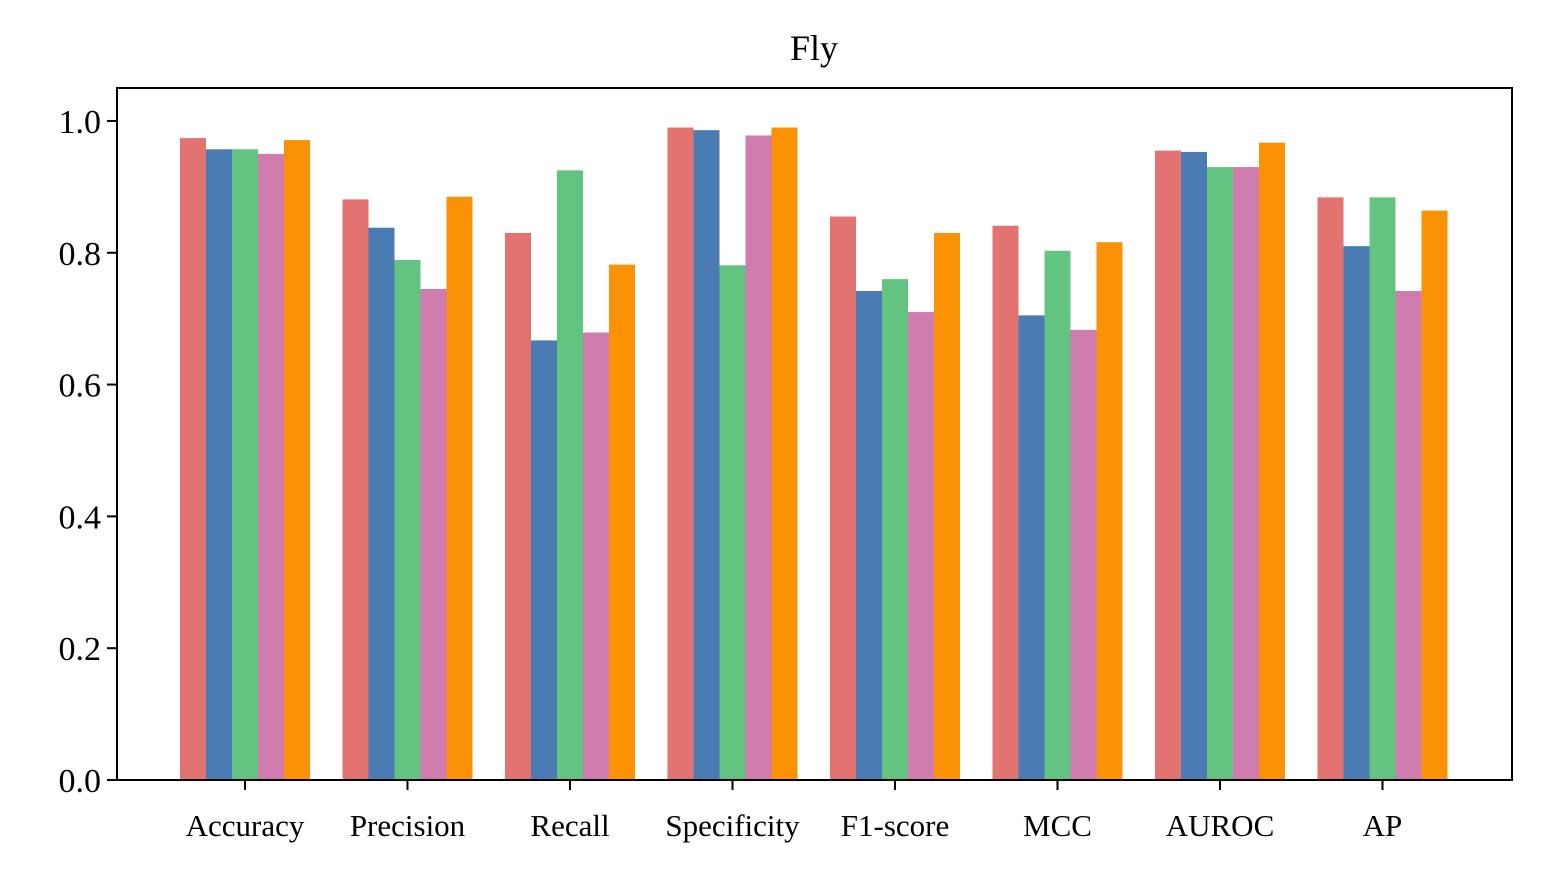 This screenshot has width=1541, height=879. I want to click on y-tick-label: 0.4, so click(80, 517).